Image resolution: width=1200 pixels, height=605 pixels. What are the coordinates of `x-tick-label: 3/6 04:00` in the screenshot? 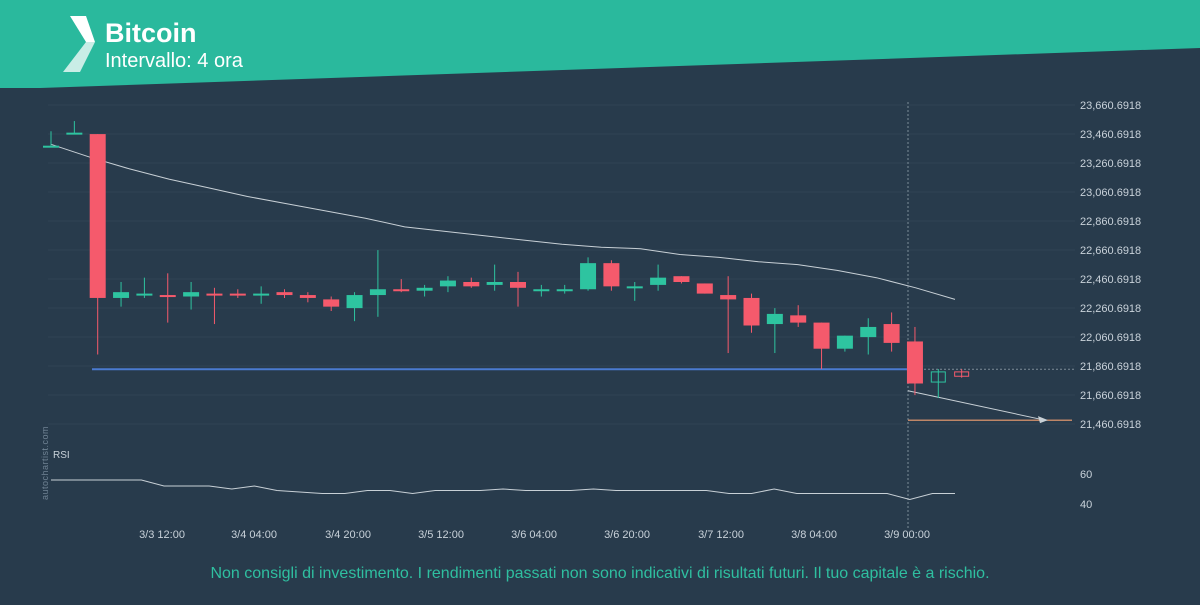 It's located at (534, 535).